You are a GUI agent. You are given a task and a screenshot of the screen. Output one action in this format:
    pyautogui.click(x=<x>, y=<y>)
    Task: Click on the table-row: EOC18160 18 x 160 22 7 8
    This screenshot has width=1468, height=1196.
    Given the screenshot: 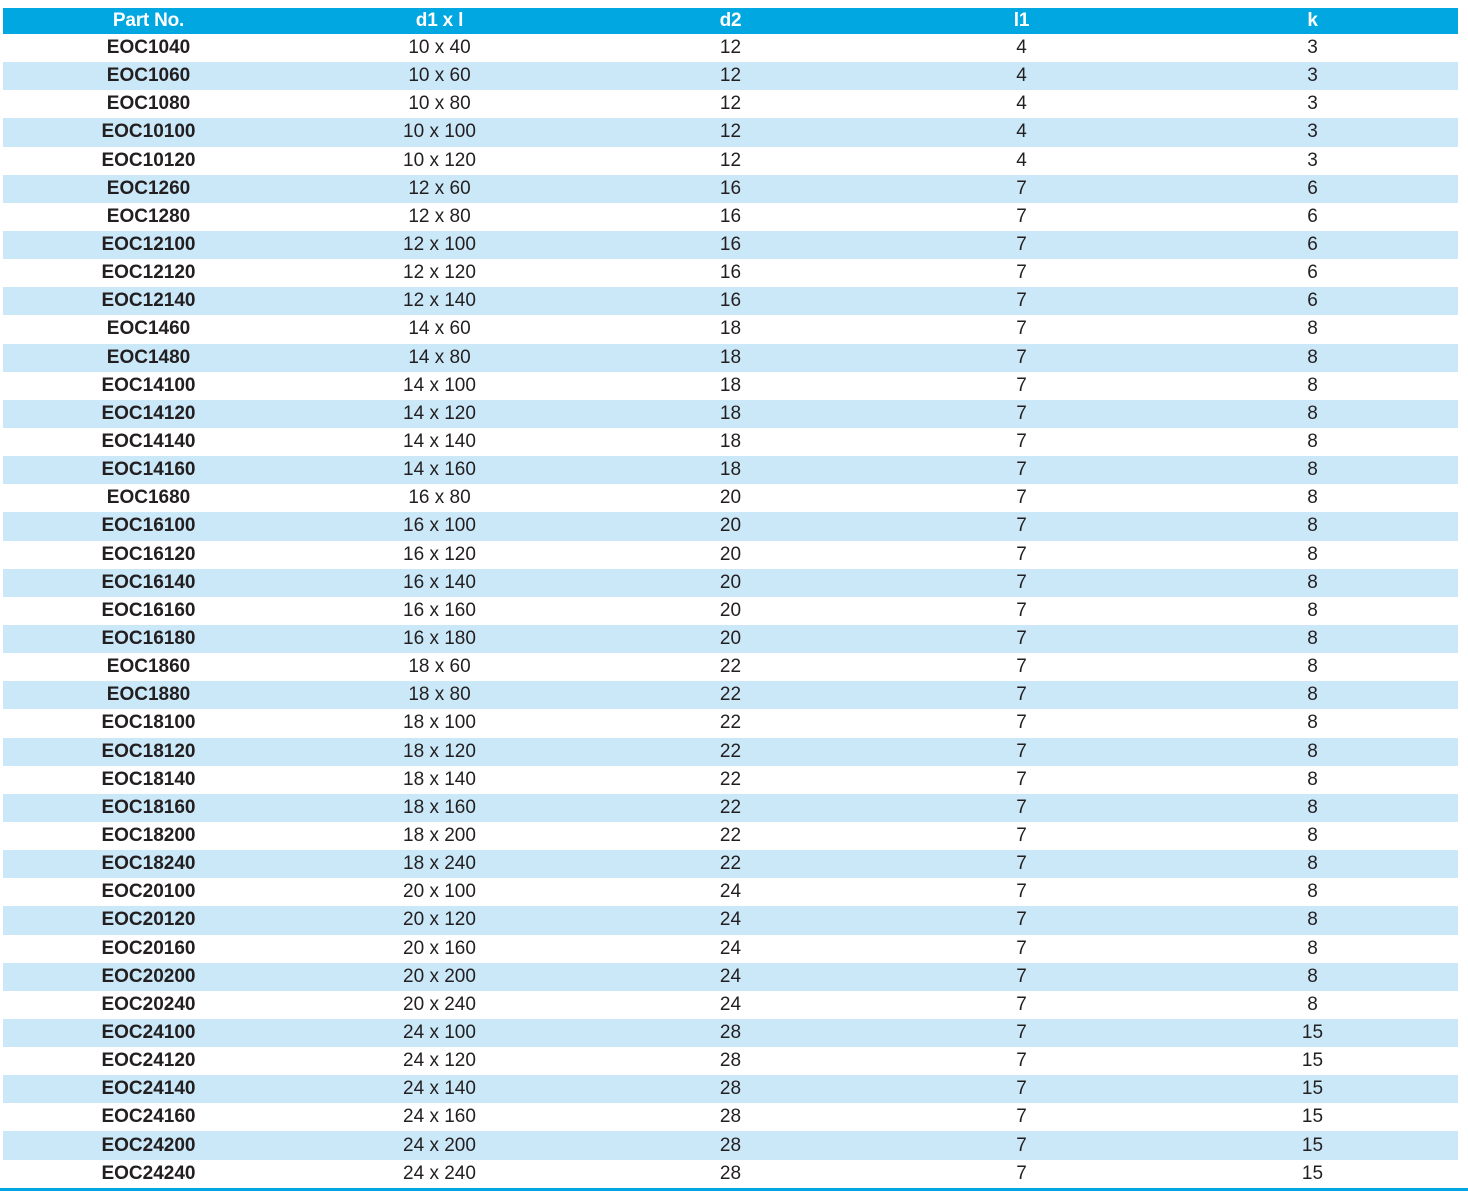 What is the action you would take?
    pyautogui.click(x=730, y=807)
    